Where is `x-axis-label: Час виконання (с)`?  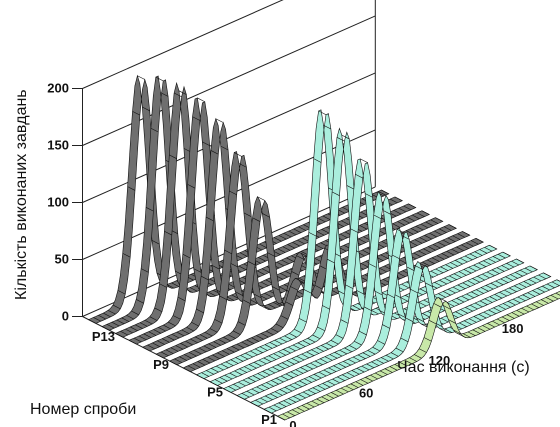
x-axis-label: Час виконання (с) is located at coordinates (463, 367).